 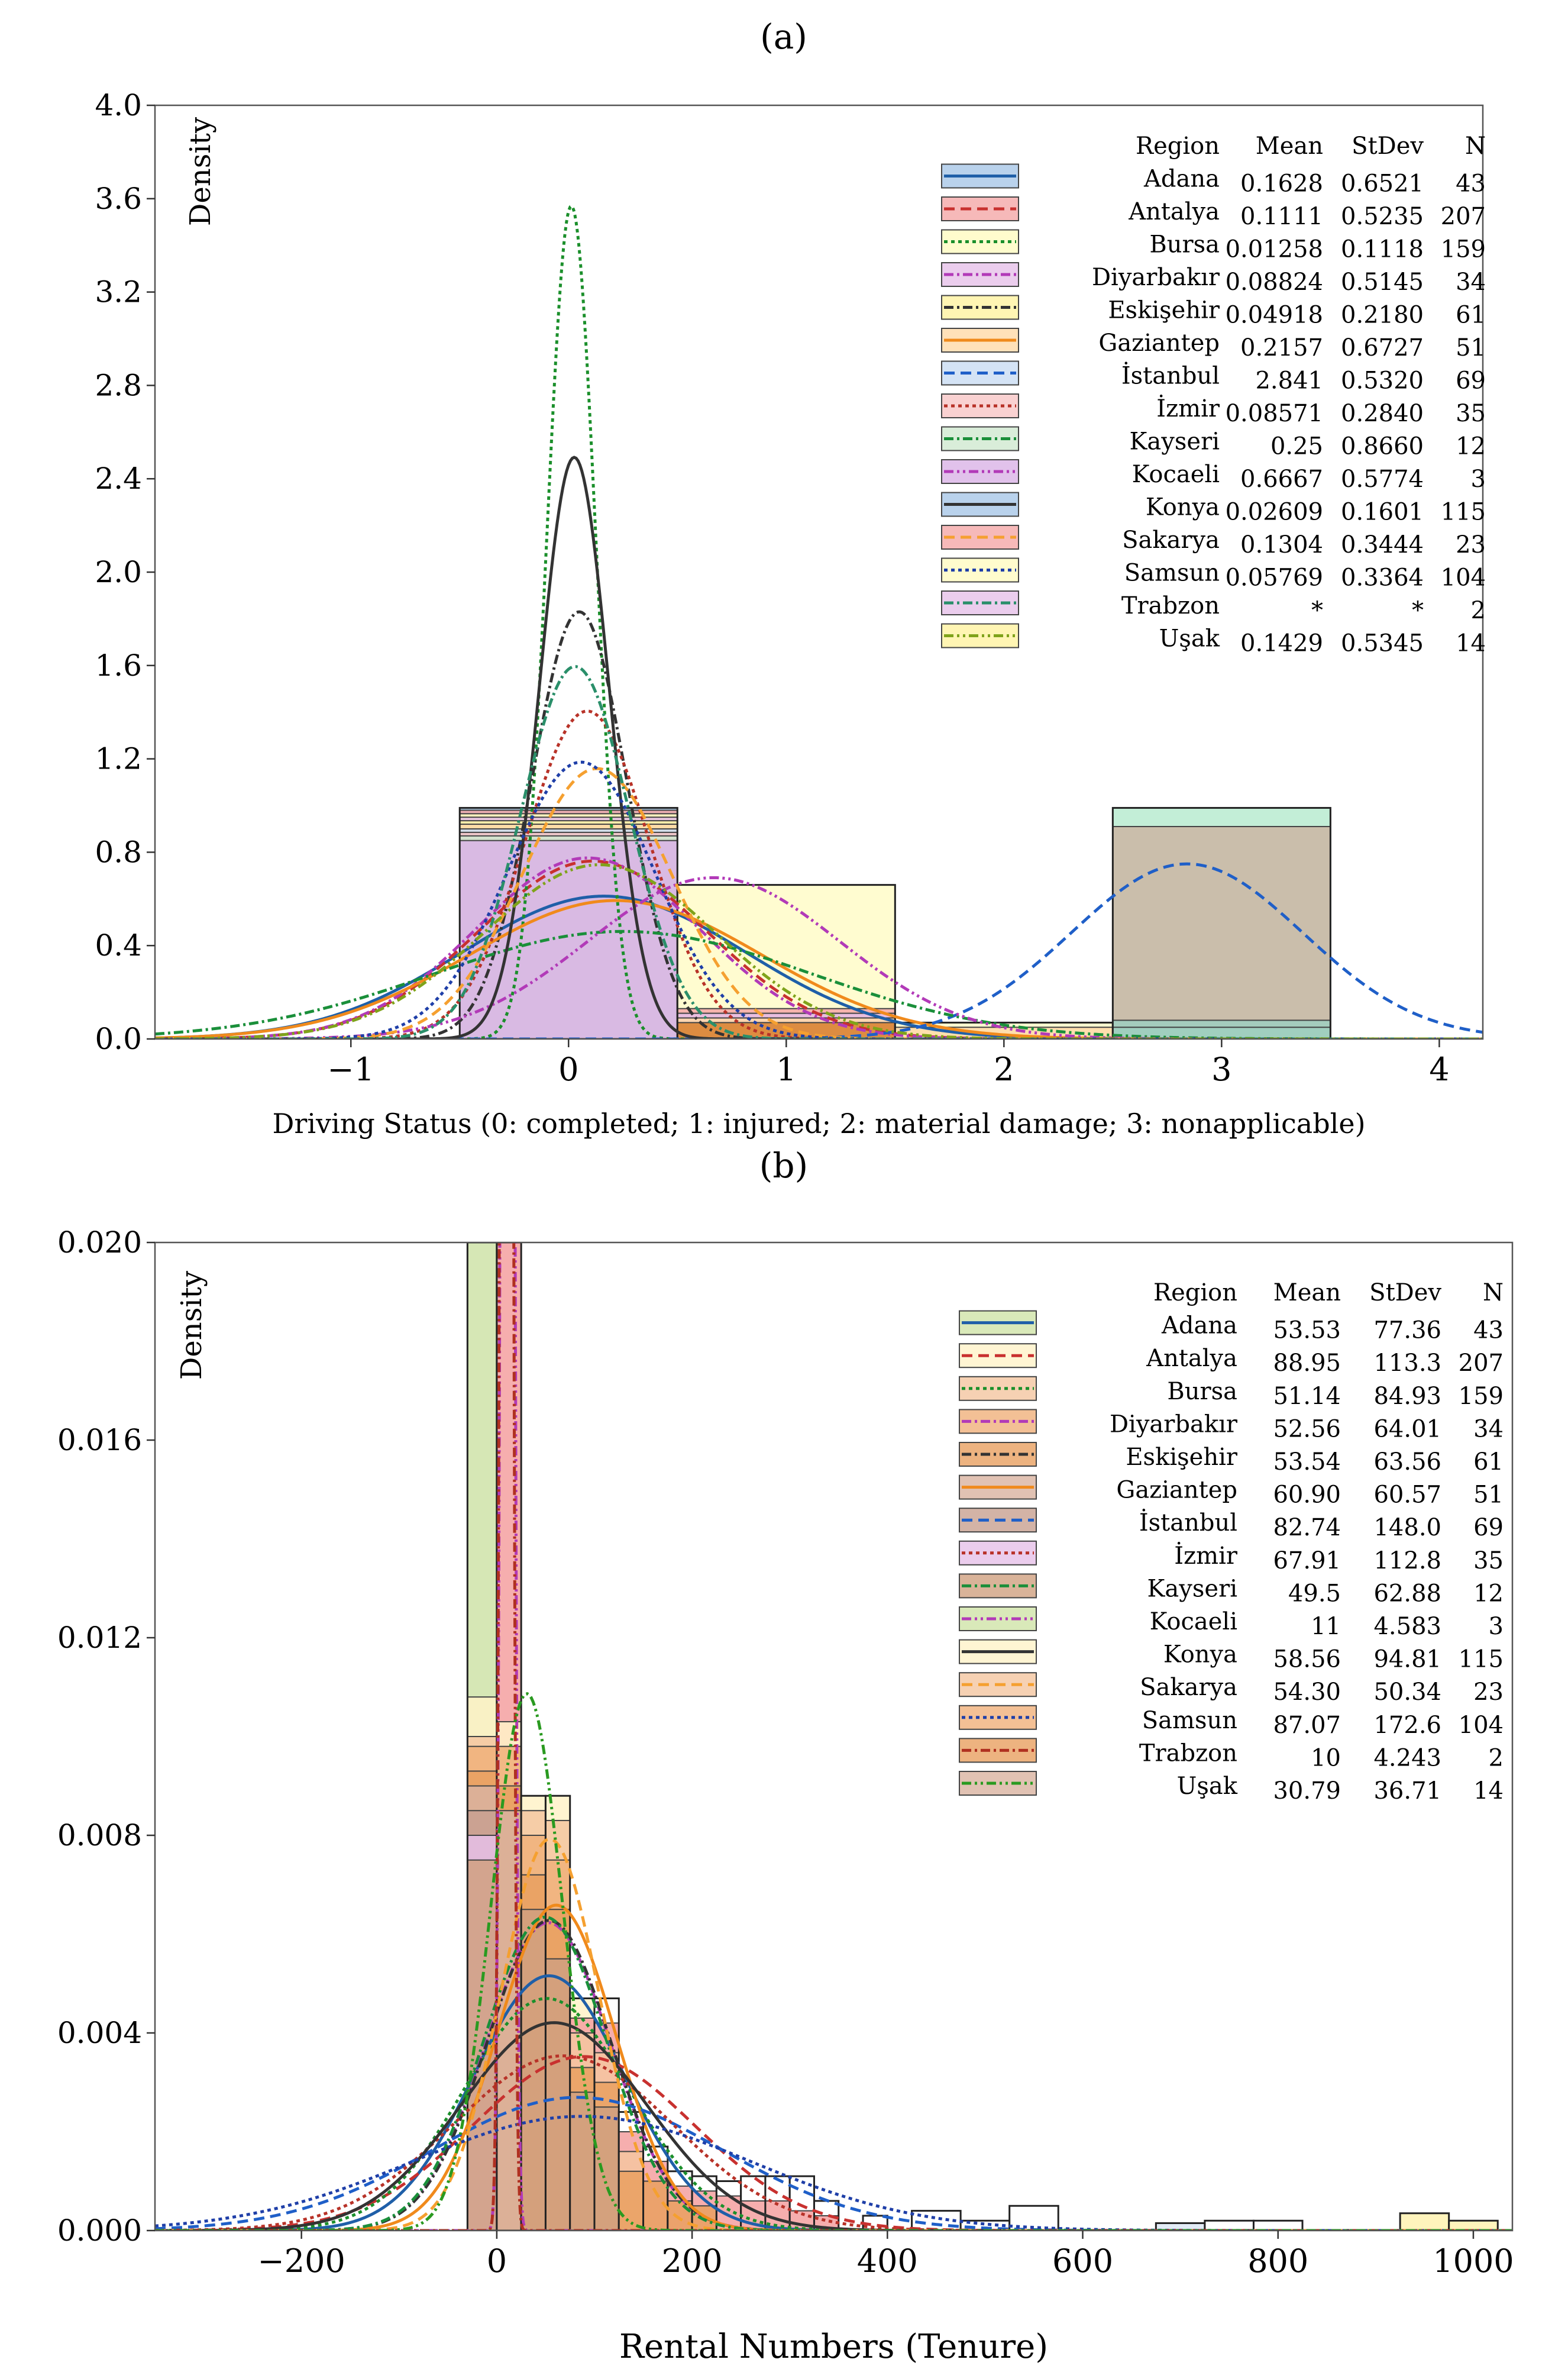 What do you see at coordinates (1488, 1495) in the screenshot?
I see `legend-n: 51` at bounding box center [1488, 1495].